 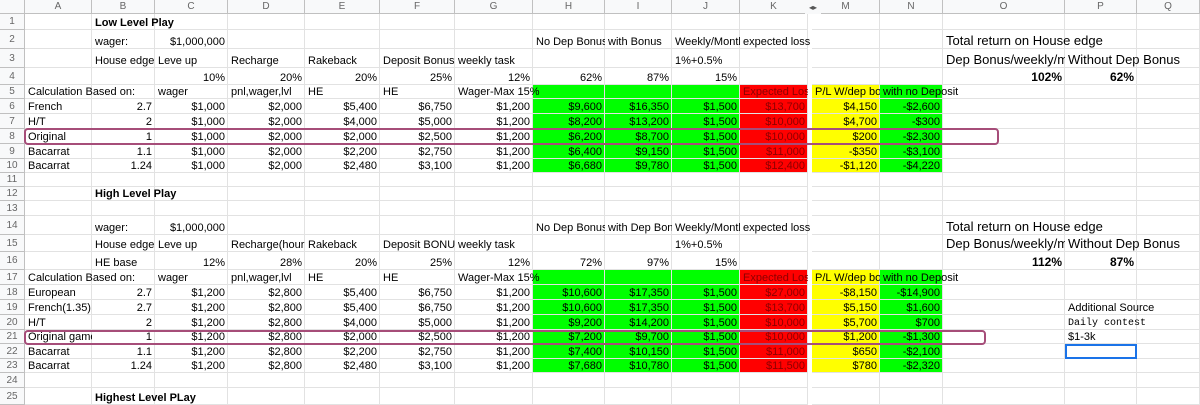 I want to click on row-header: 1, so click(x=12, y=22).